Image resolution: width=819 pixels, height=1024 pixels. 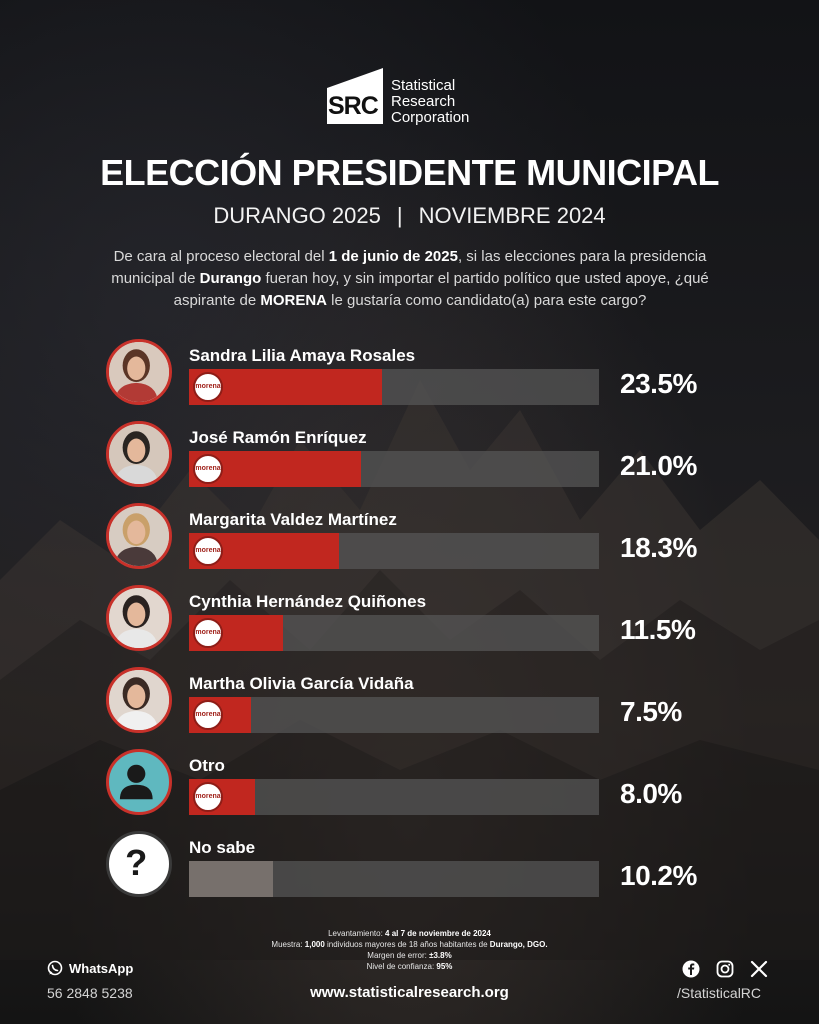 What do you see at coordinates (651, 711) in the screenshot?
I see `data-label: 7.5%` at bounding box center [651, 711].